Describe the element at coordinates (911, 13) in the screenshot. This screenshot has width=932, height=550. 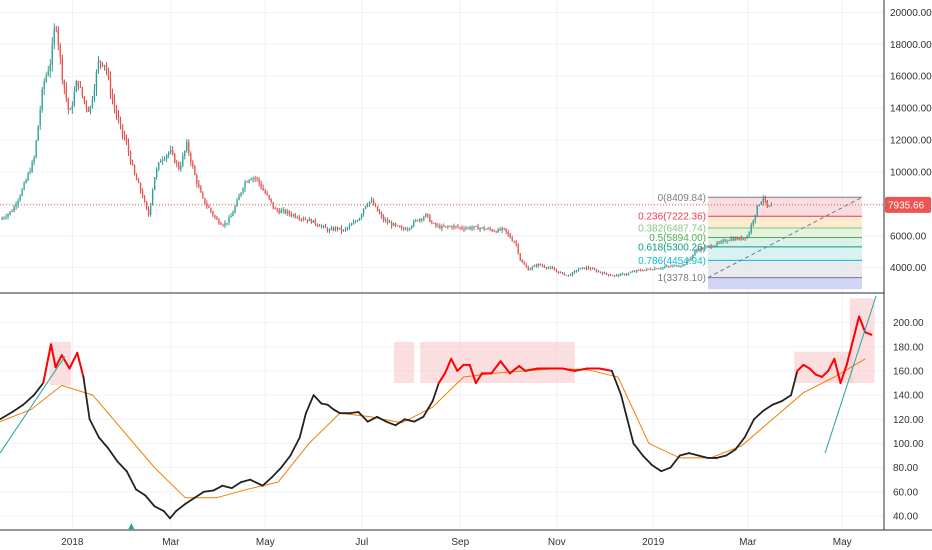
I see `price-tick-label: 20000.00` at that location.